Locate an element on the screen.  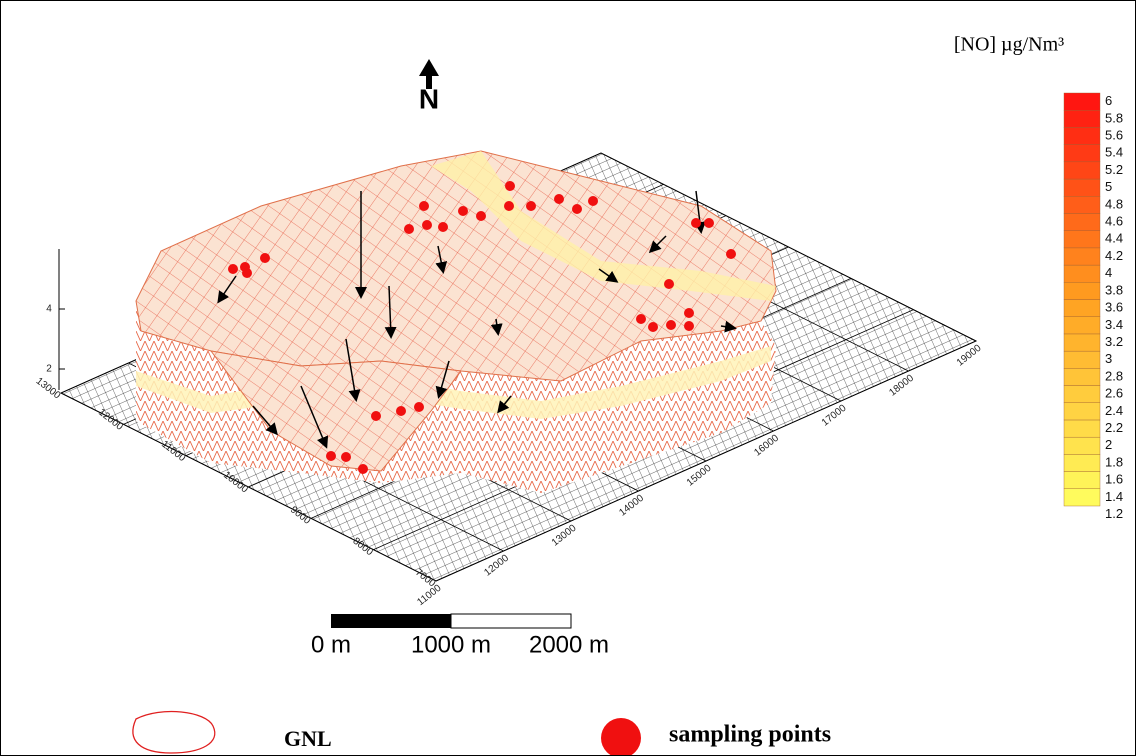
colorbar-label: 4 is located at coordinates (1108, 272).